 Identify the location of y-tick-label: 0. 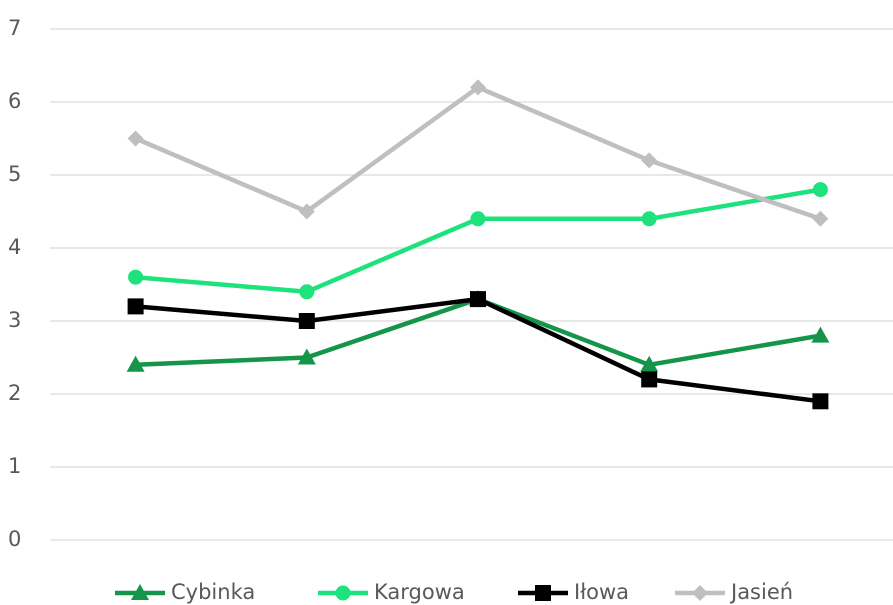
(14, 539).